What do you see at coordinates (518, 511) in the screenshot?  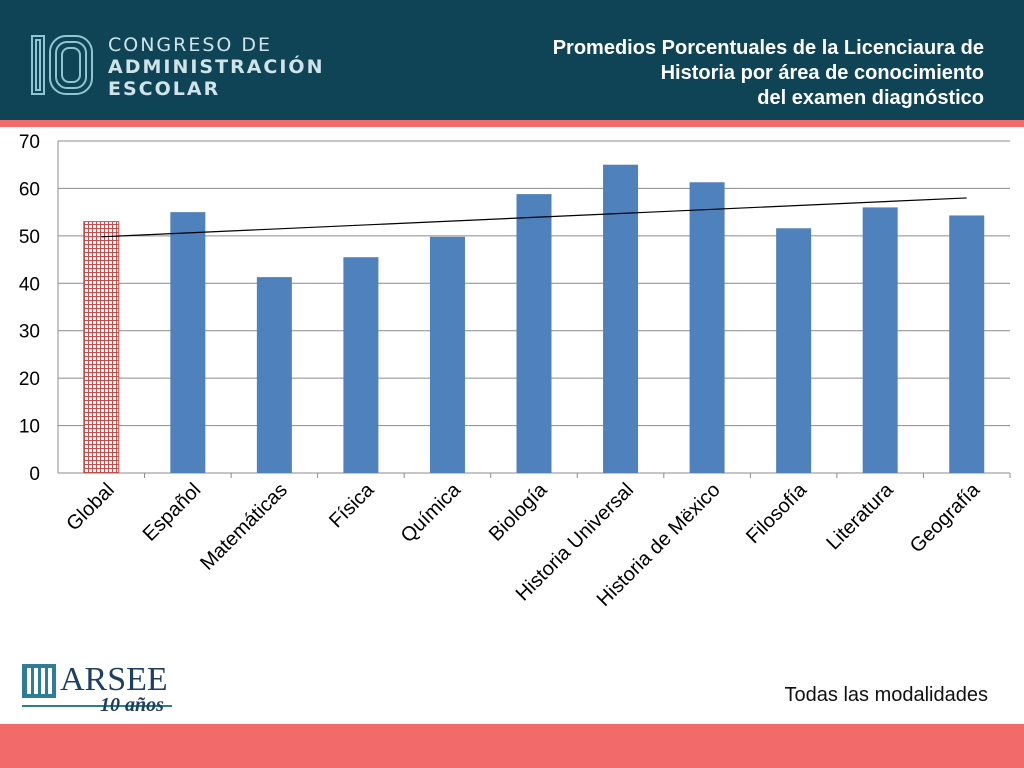 I see `x-tick-label: Biología` at bounding box center [518, 511].